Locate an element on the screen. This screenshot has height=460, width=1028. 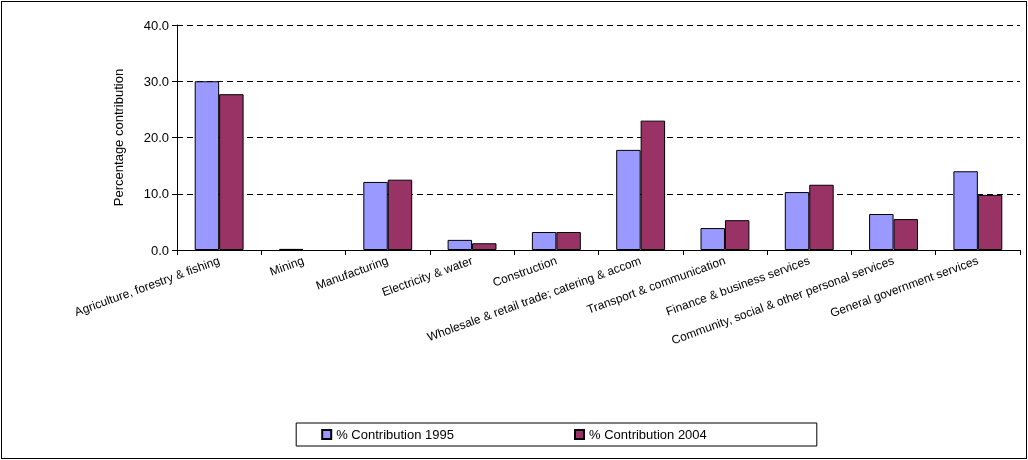
y-tick-label: 30.0 is located at coordinates (156, 81).